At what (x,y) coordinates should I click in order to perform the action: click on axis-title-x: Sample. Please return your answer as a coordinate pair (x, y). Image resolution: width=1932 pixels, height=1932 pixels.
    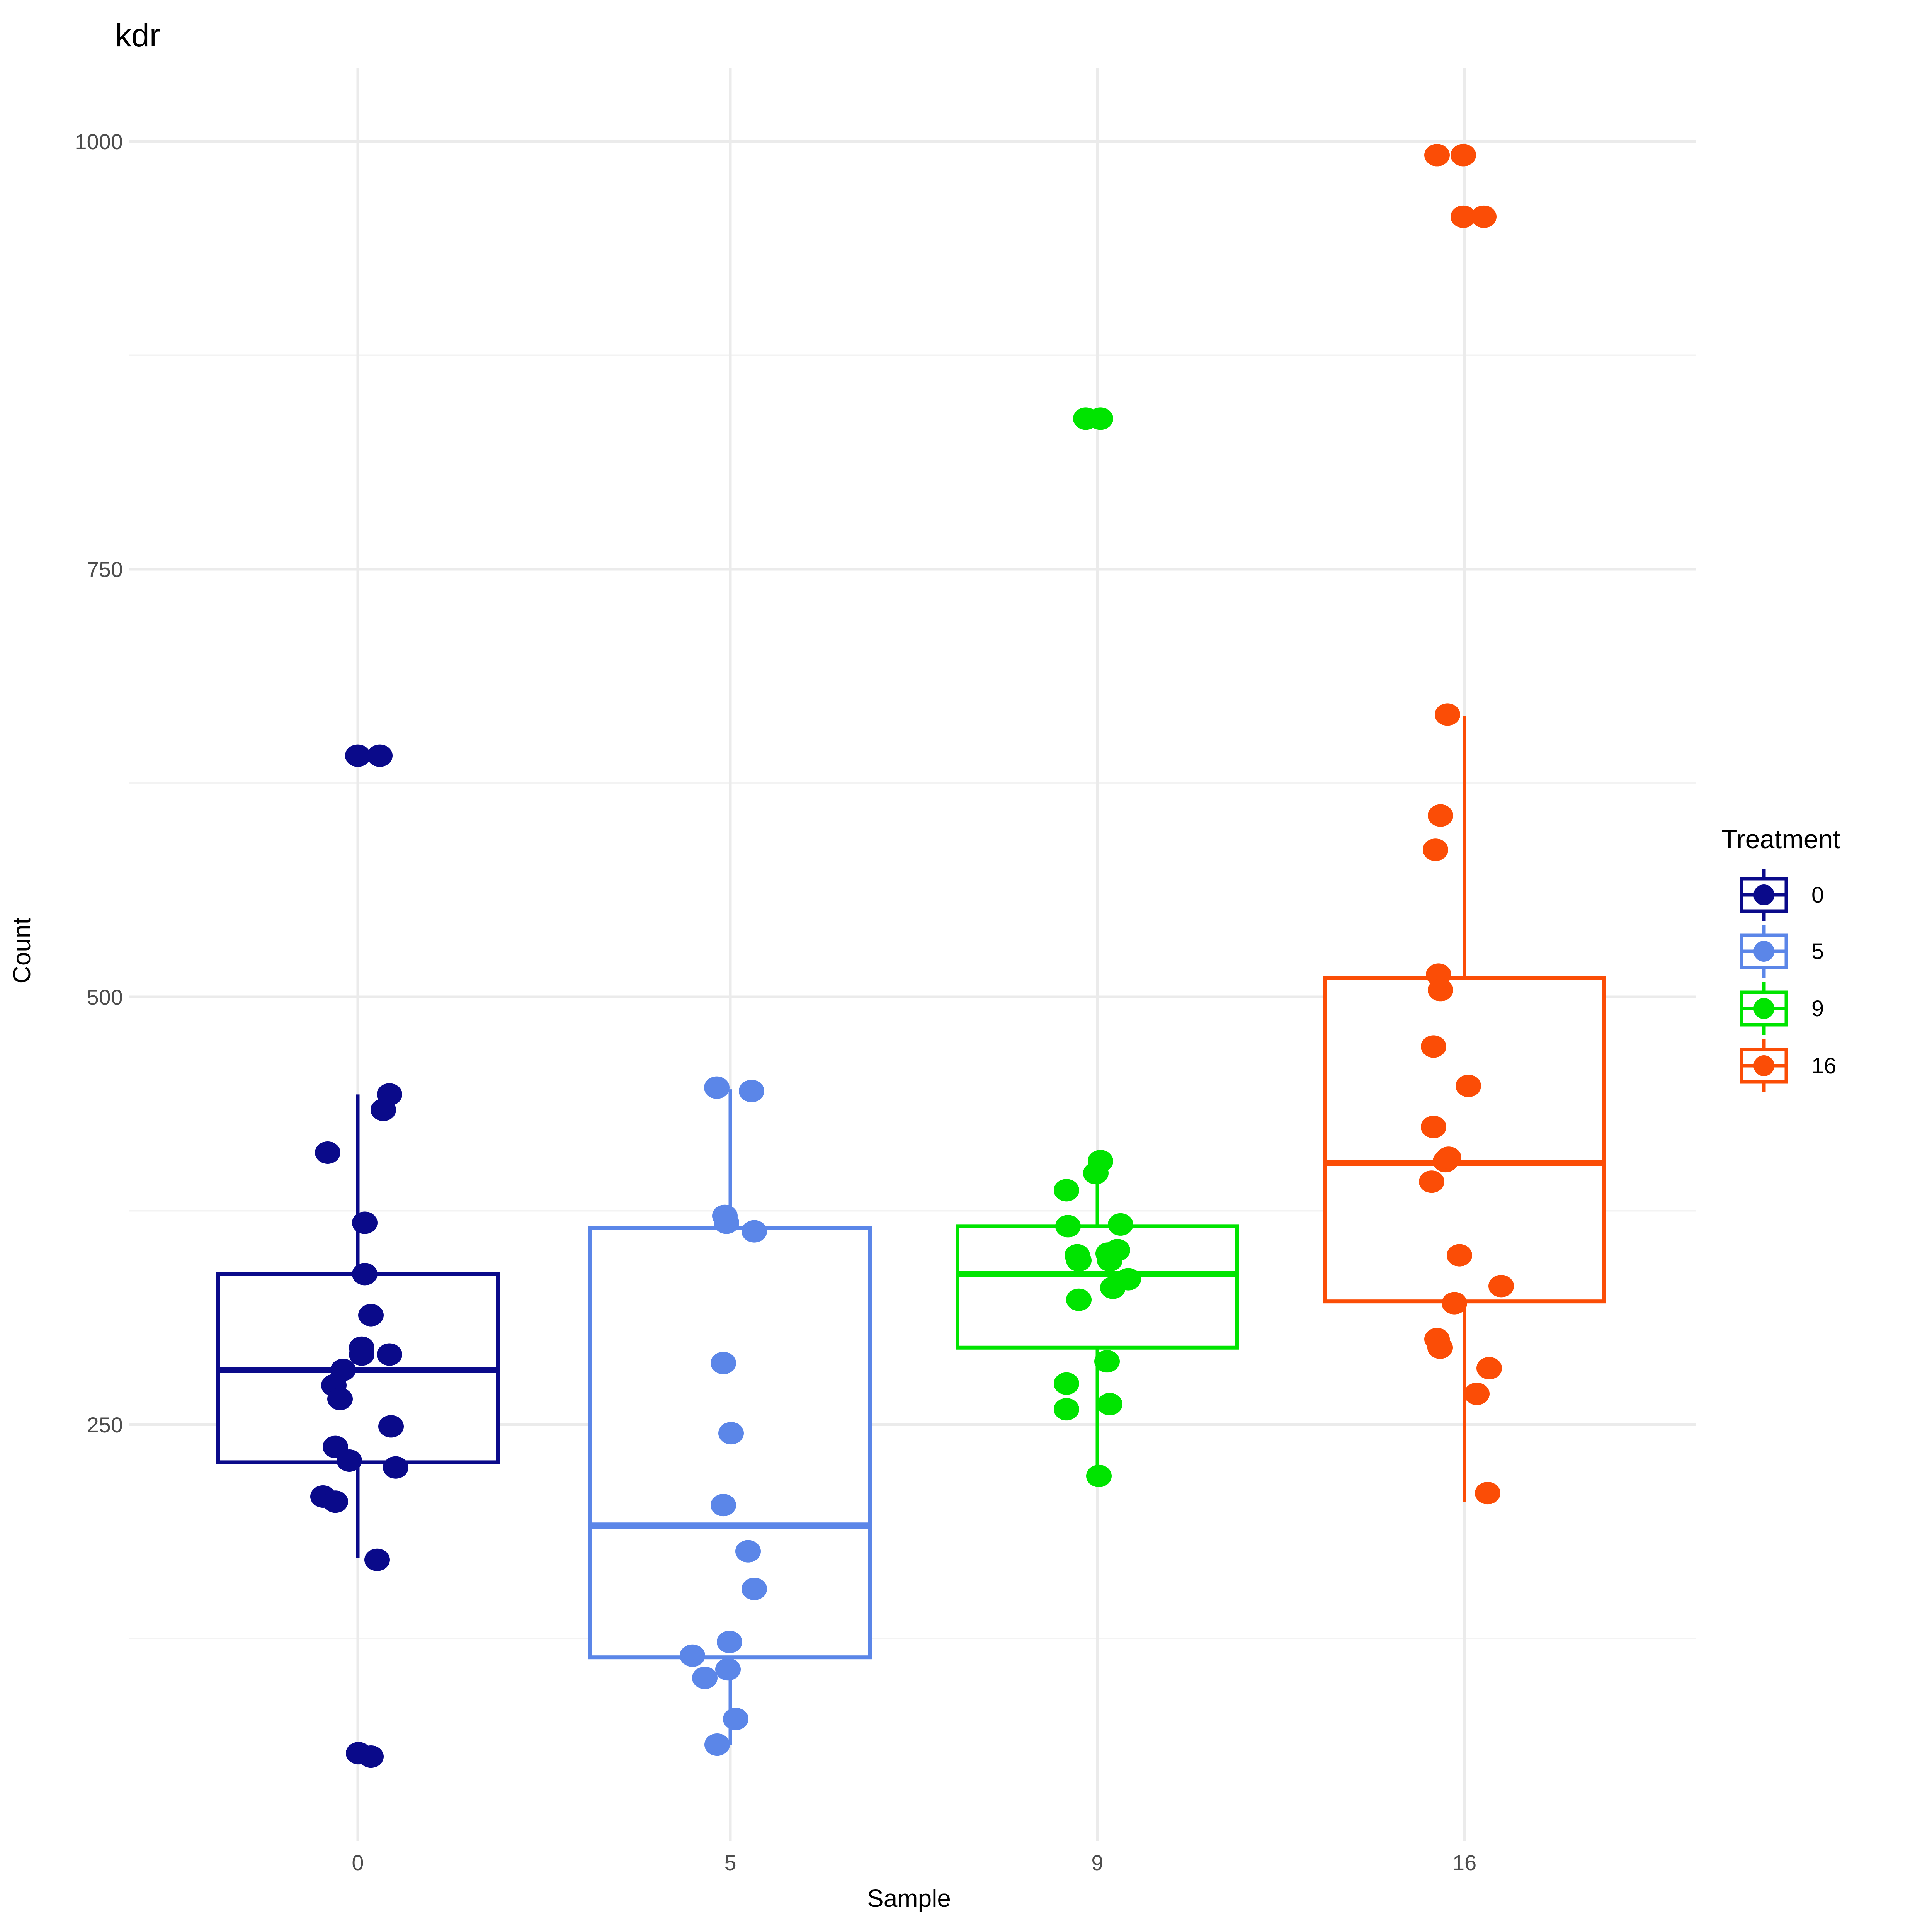
    Looking at the image, I should click on (909, 1898).